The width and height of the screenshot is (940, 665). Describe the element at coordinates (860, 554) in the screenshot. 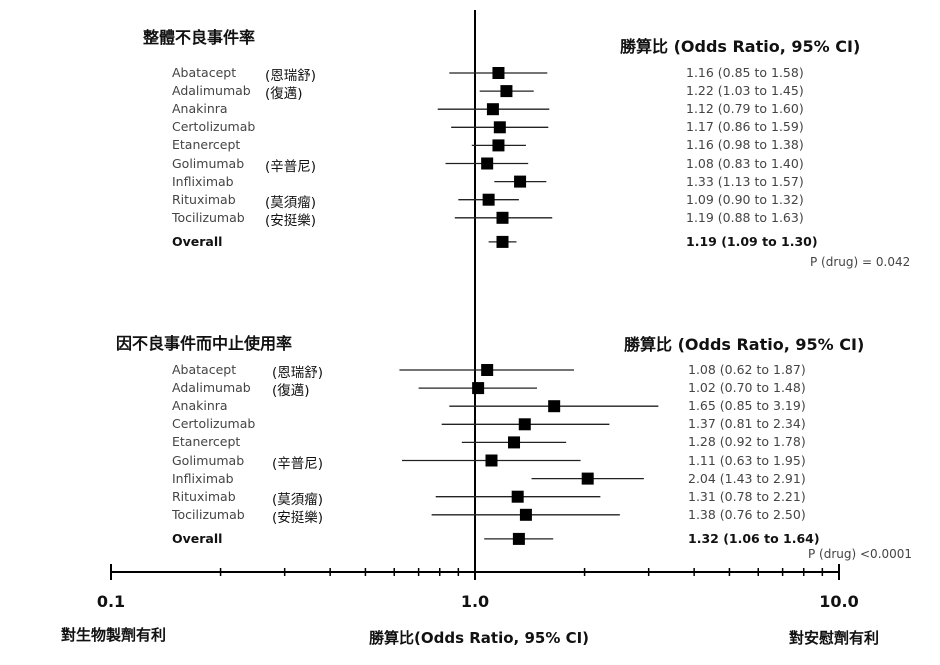

I see `p-value-discontinuation: P (drug) <0.0001` at that location.